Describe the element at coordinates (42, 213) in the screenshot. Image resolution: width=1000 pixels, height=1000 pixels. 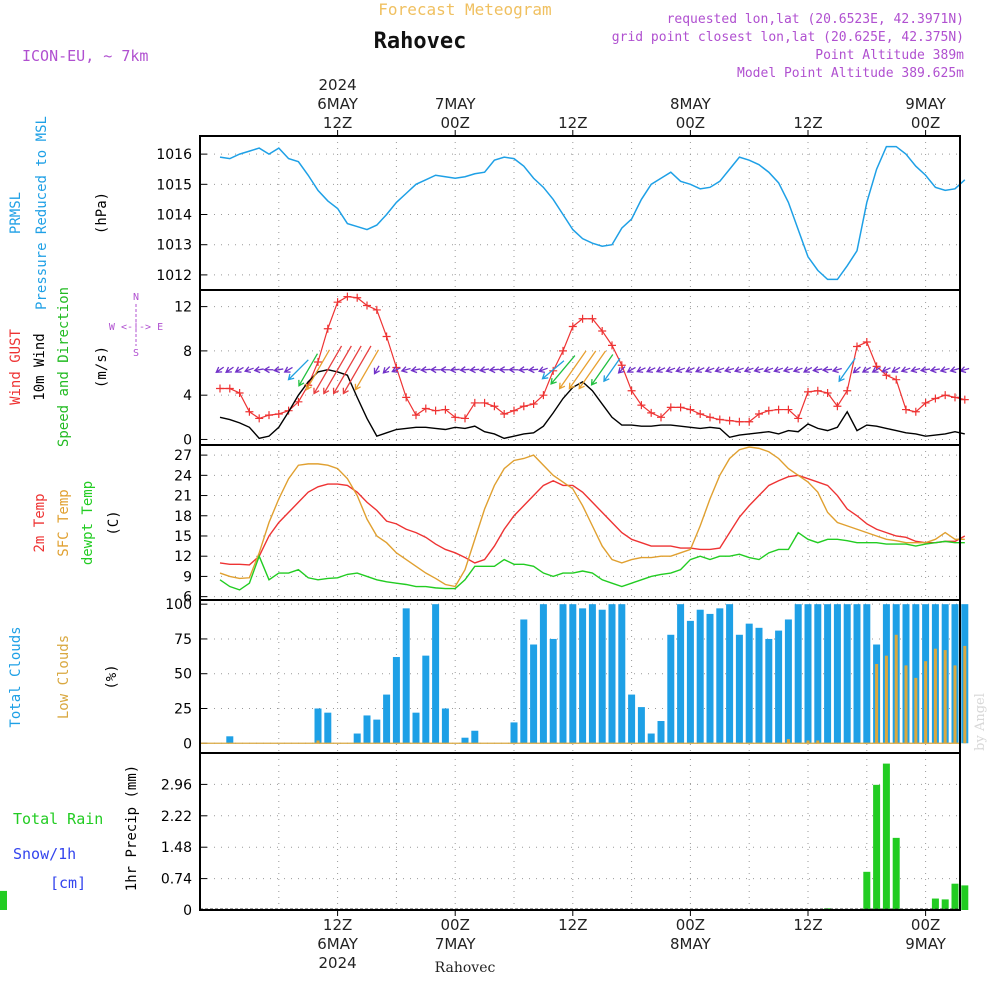
I see `pressure-axis-label-1: Pressure Reduced to MSL` at that location.